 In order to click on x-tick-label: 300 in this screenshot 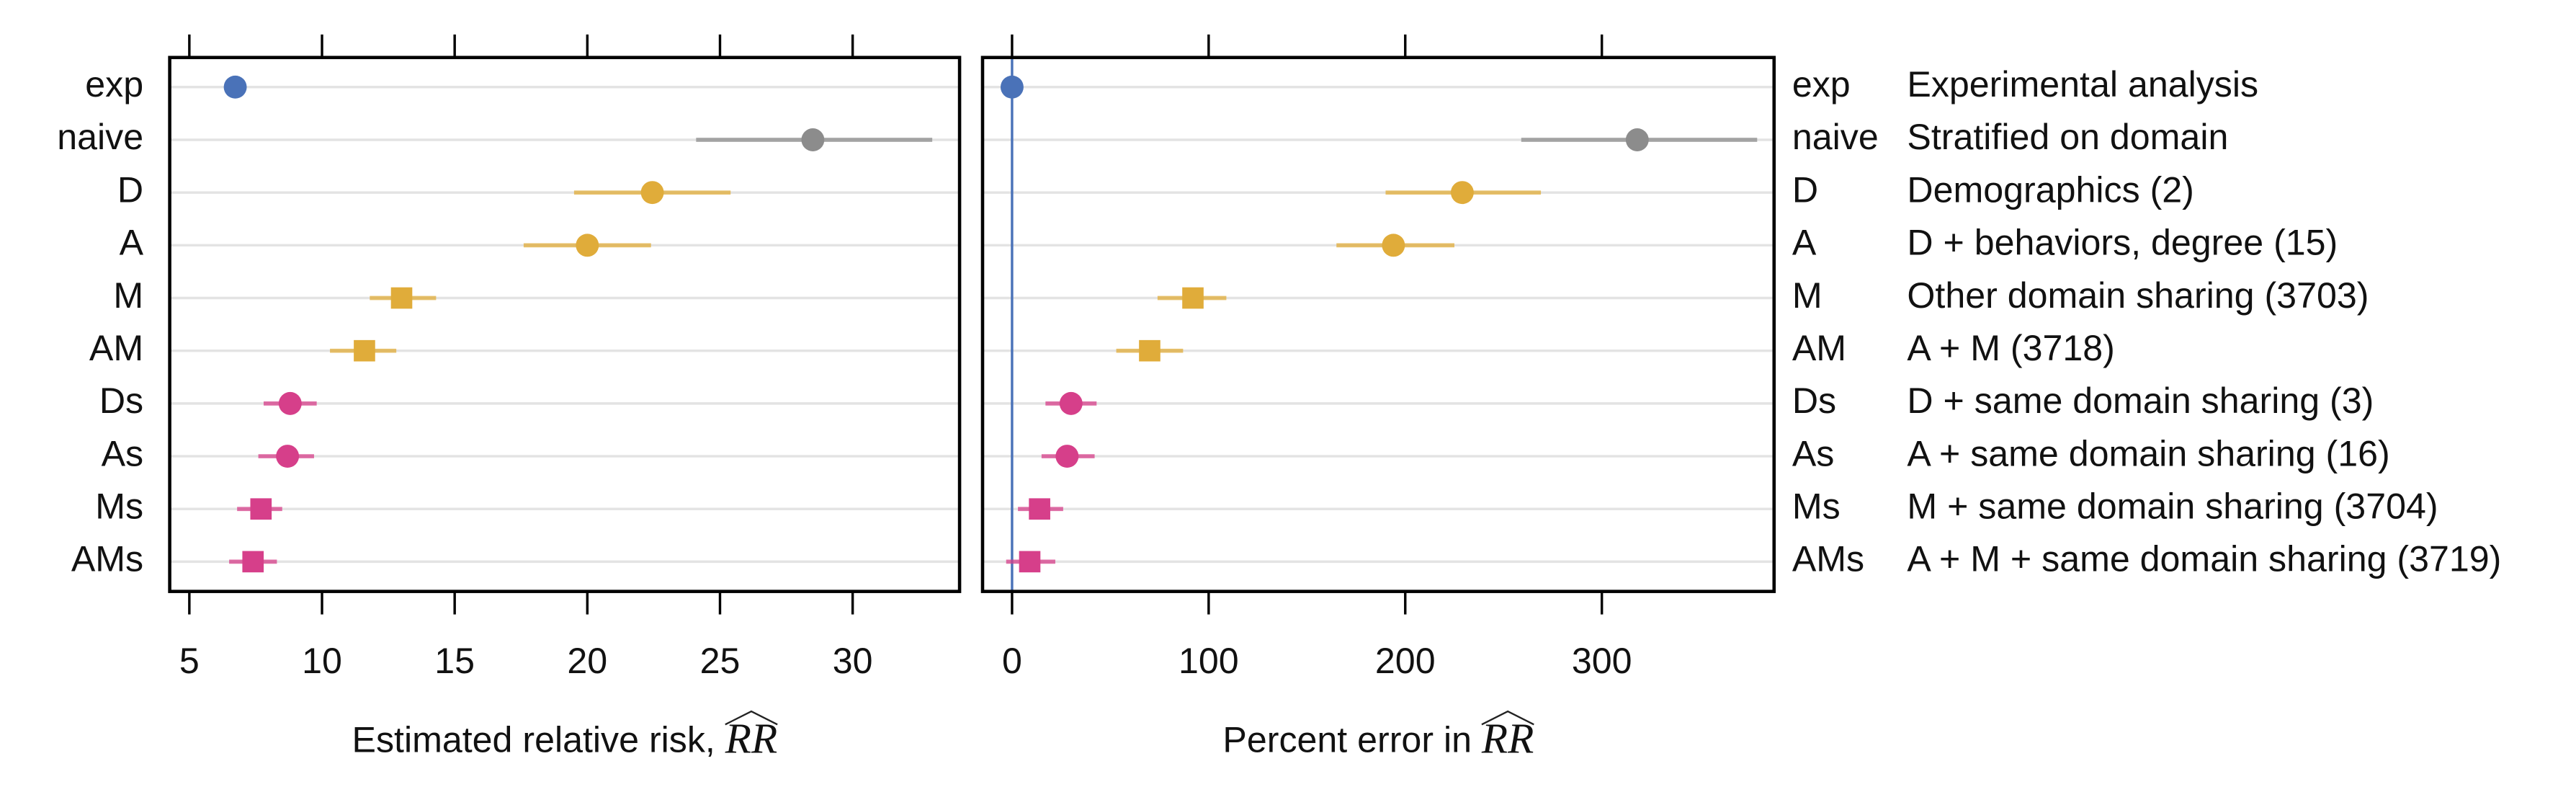, I will do `click(1602, 661)`.